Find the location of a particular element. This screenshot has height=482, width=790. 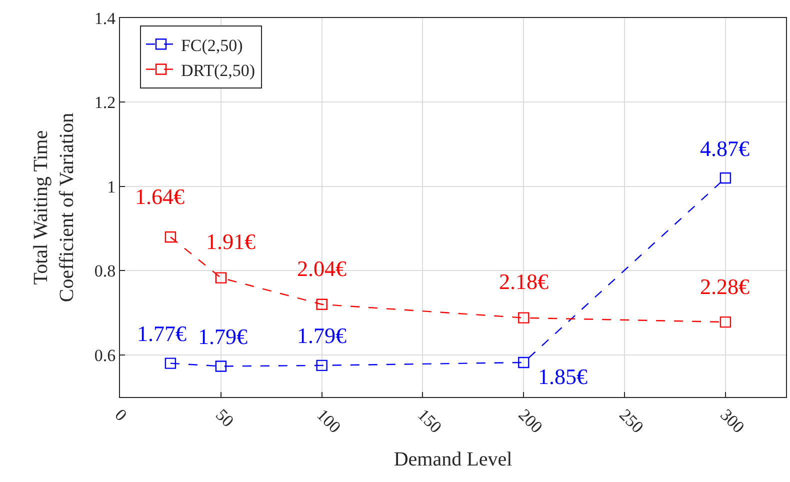

y-tick-label: 0.8 is located at coordinates (105, 271).